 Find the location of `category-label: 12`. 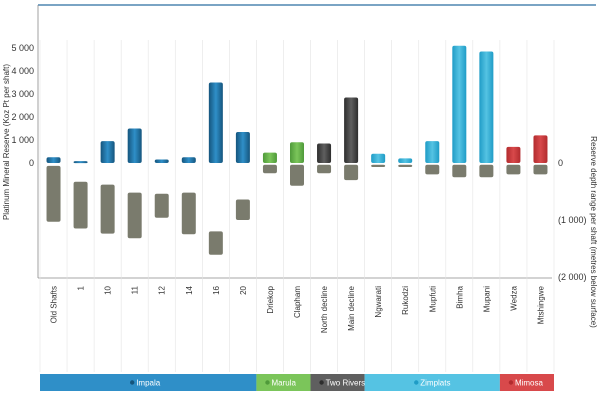

category-label: 12 is located at coordinates (162, 289).